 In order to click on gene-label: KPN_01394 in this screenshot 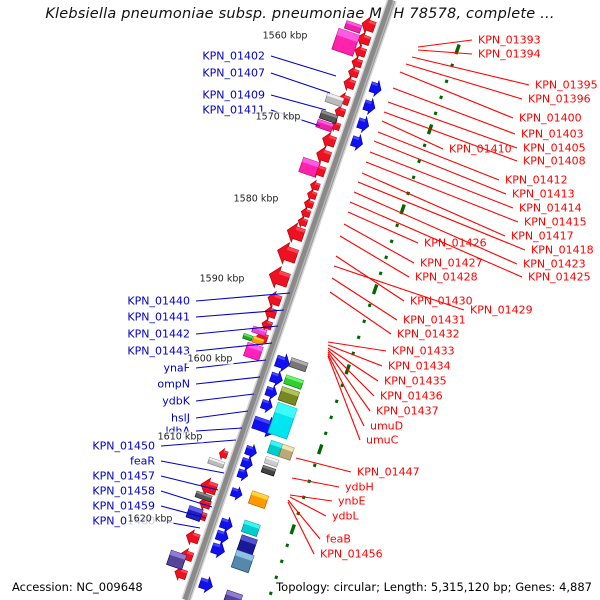, I will do `click(509, 54)`.